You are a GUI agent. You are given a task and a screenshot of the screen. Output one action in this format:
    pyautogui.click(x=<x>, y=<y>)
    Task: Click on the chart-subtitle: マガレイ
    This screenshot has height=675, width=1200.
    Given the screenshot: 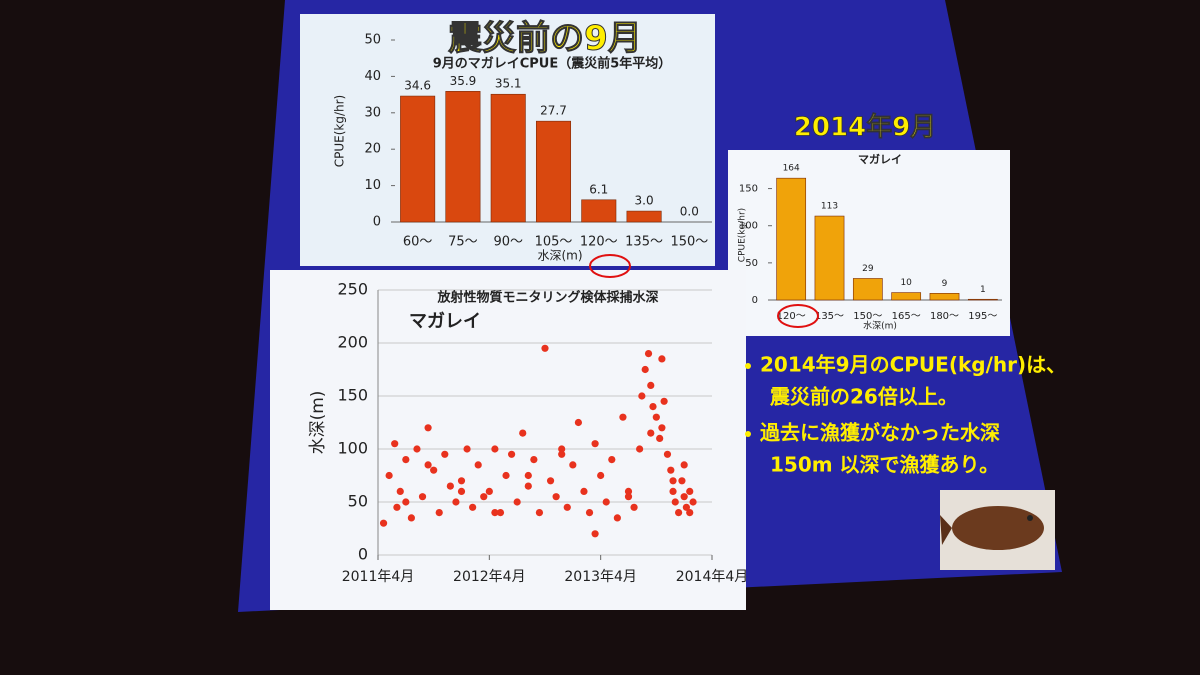 What is the action you would take?
    pyautogui.click(x=445, y=321)
    